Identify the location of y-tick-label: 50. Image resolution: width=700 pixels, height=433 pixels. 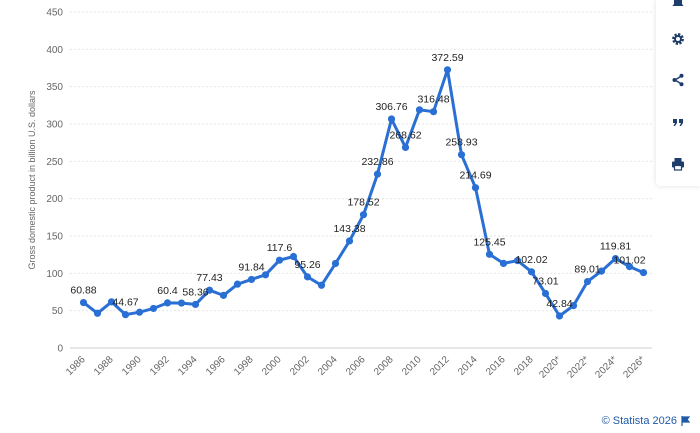
(58, 311).